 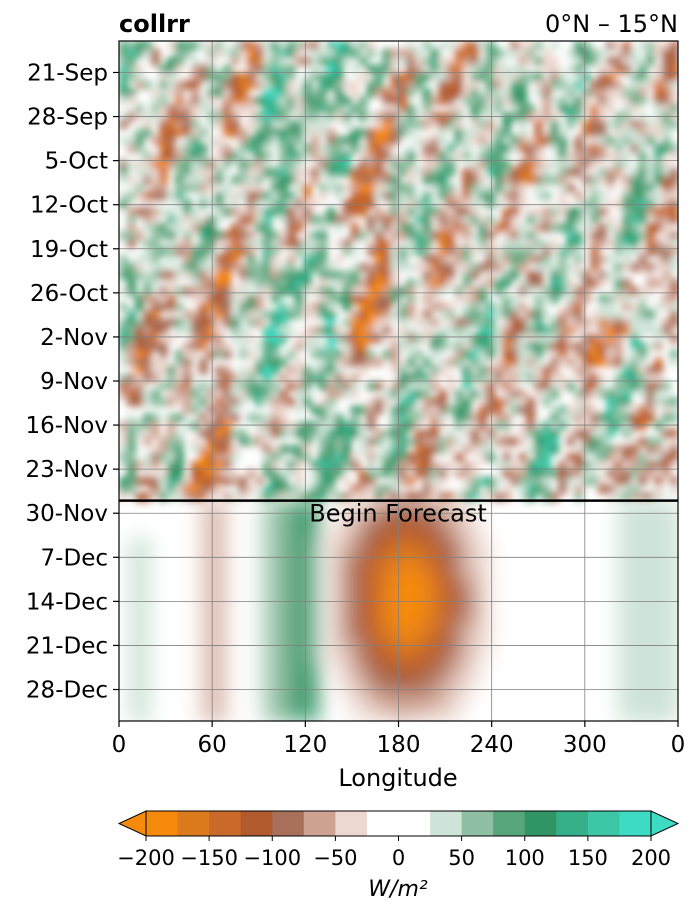 I want to click on y-tick-label: 23-Nov, so click(x=67, y=470).